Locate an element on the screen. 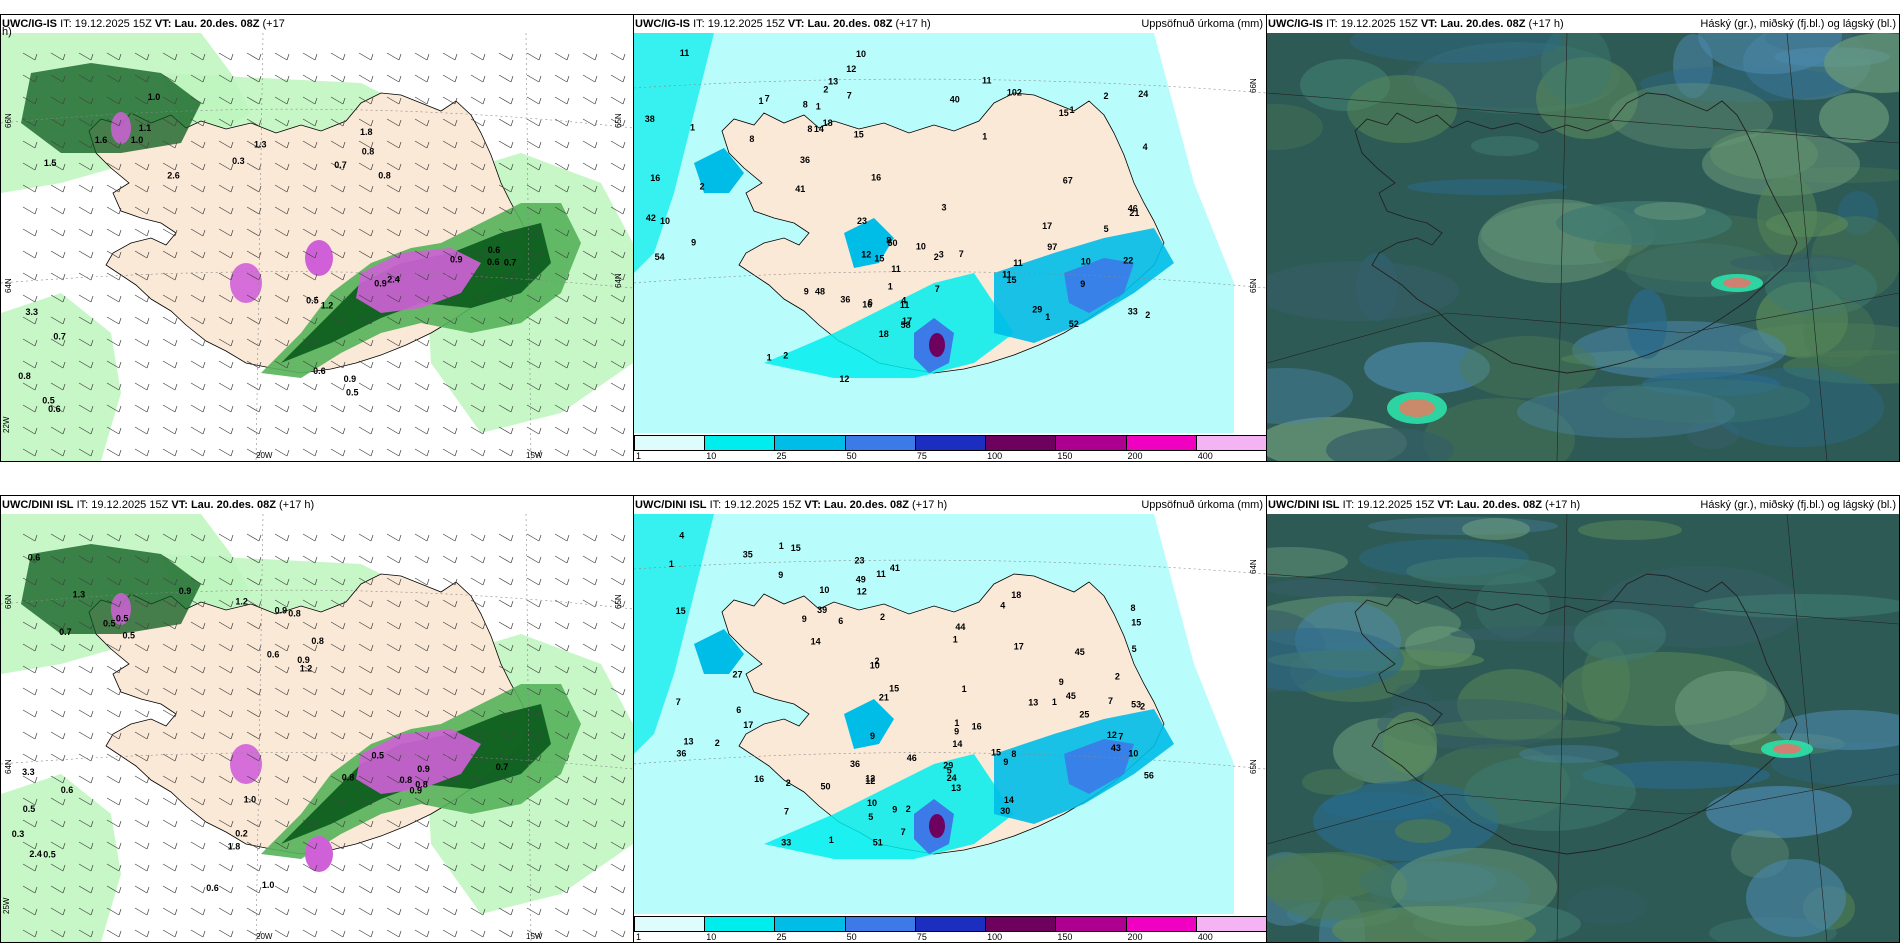 The width and height of the screenshot is (1900, 950). value-label: 40 is located at coordinates (955, 100).